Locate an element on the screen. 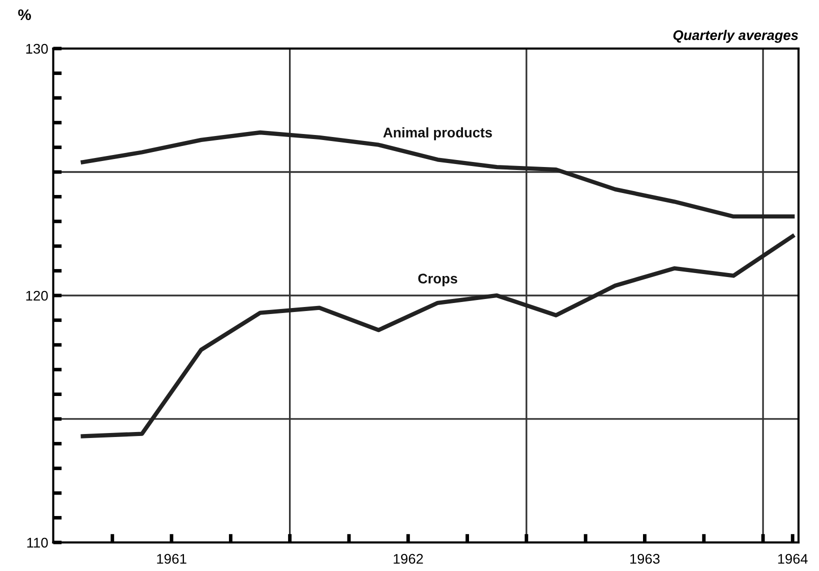 The height and width of the screenshot is (571, 819). series-label: Animal products is located at coordinates (437, 133).